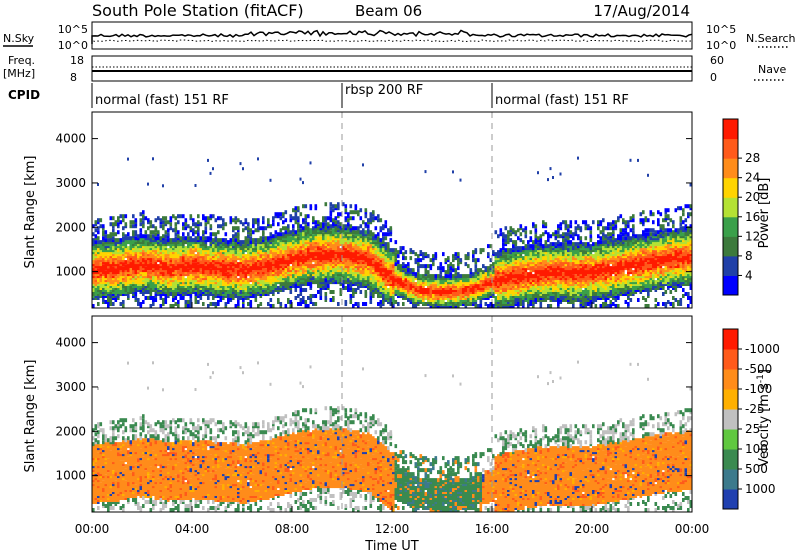  I want to click on nsky-label: N.Sky, so click(19, 38).